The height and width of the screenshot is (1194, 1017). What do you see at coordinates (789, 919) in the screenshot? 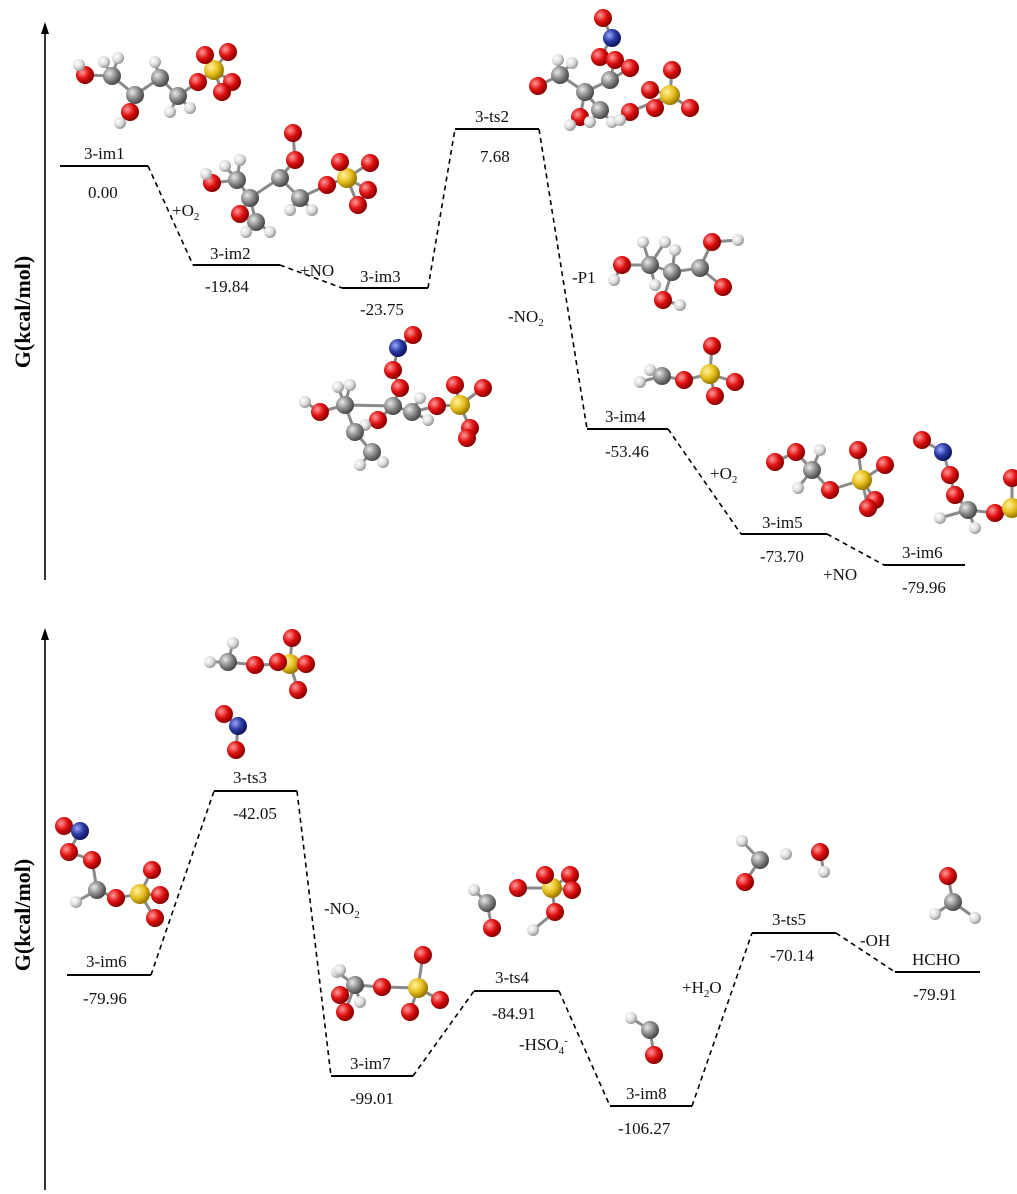
I see `name-3-ts5: 3-ts5` at bounding box center [789, 919].